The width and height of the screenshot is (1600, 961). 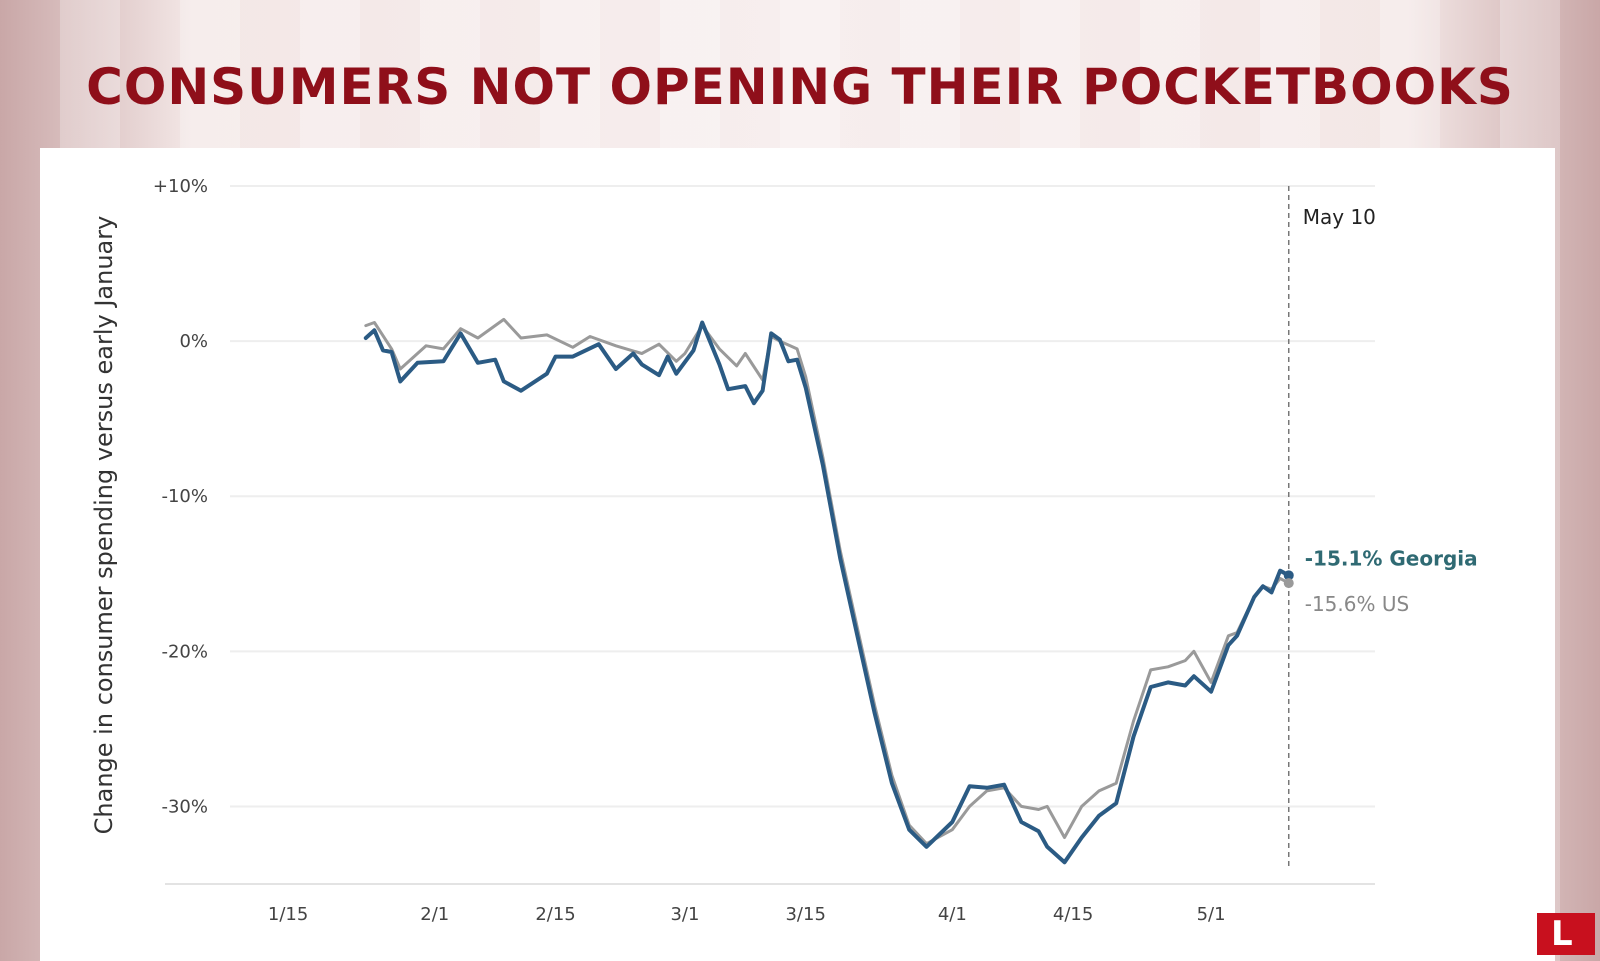 What do you see at coordinates (180, 186) in the screenshot?
I see `y-tick-label: +10%` at bounding box center [180, 186].